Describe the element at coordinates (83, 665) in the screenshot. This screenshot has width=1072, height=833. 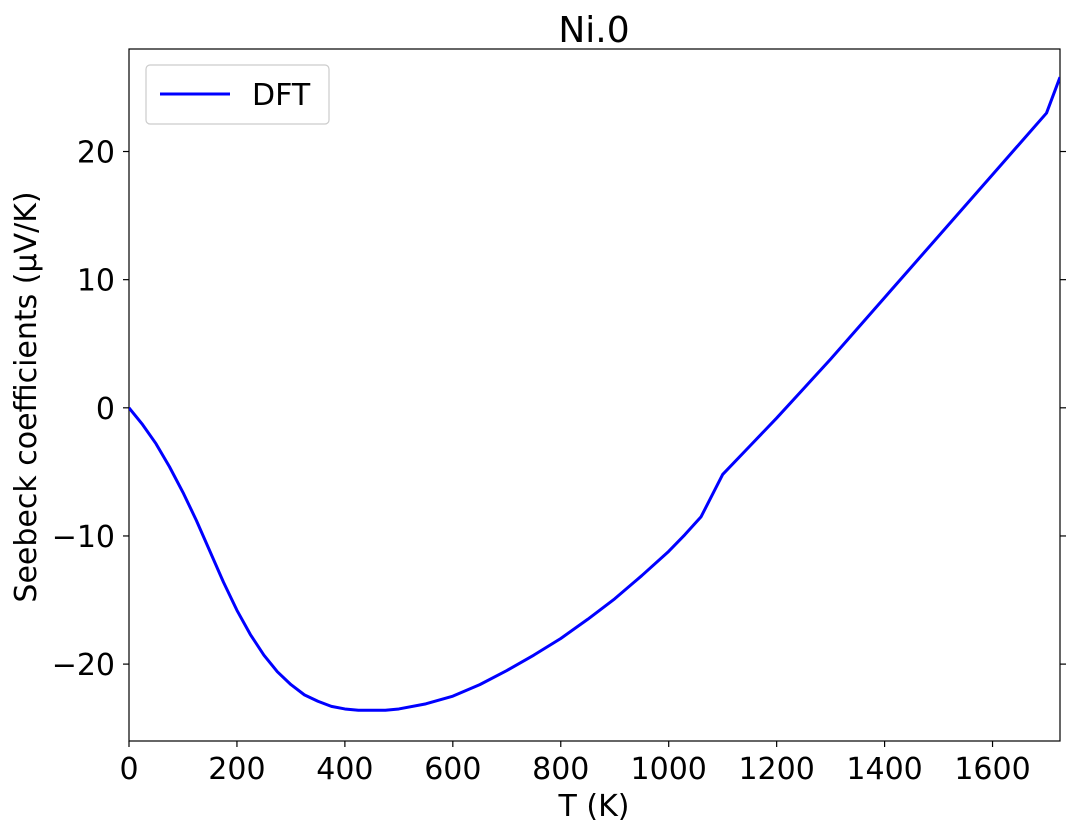
I see `y-tick-label: −20` at that location.